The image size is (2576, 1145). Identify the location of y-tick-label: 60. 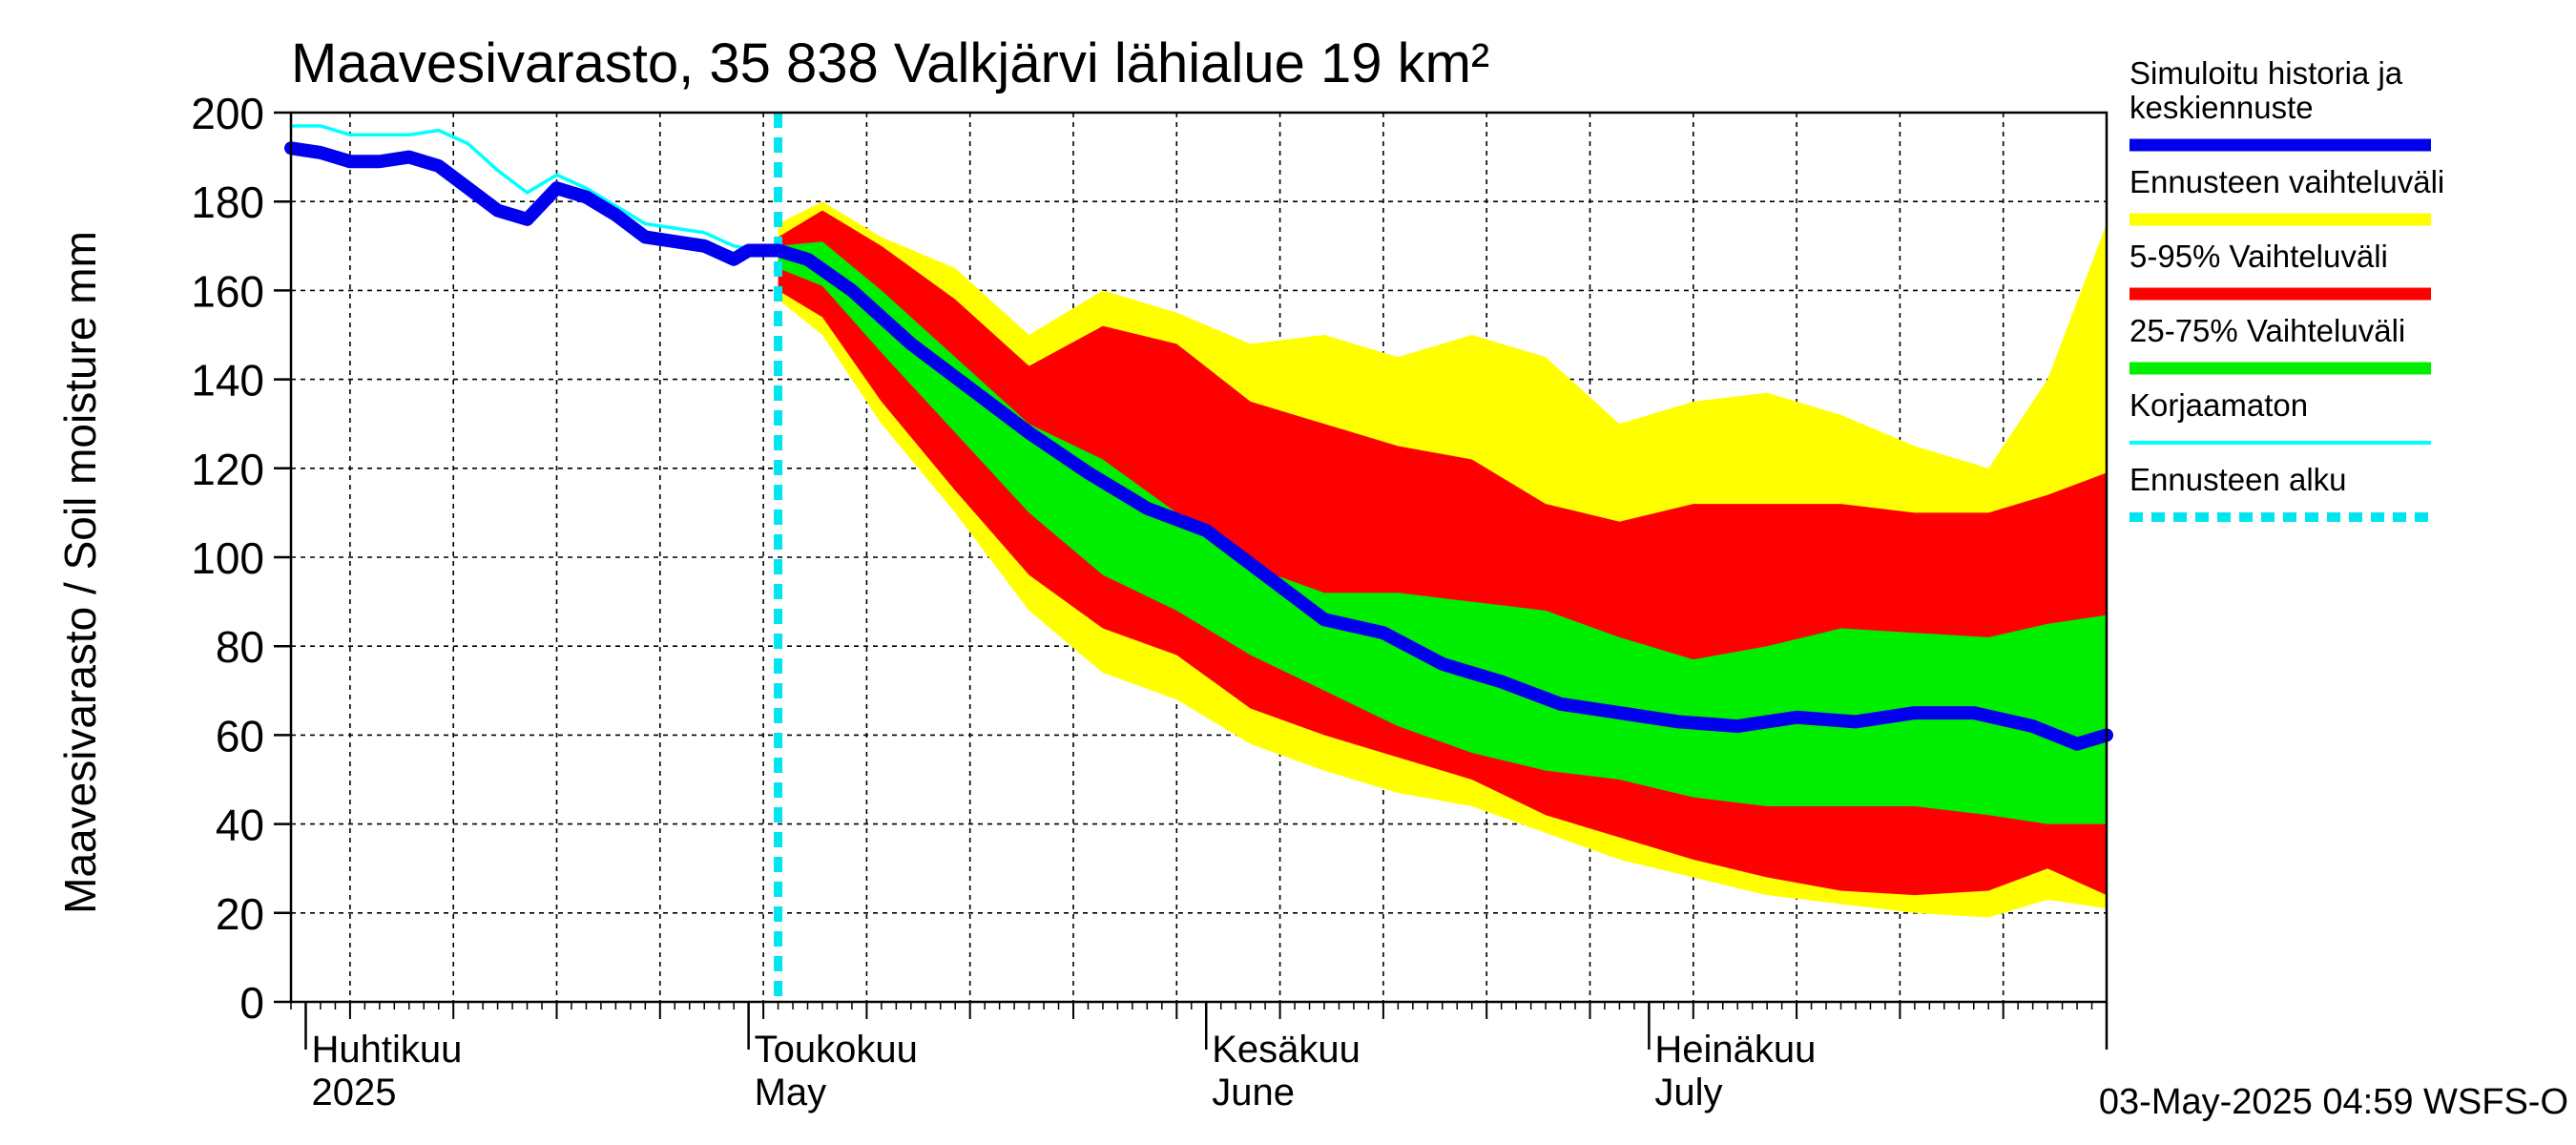
(240, 735).